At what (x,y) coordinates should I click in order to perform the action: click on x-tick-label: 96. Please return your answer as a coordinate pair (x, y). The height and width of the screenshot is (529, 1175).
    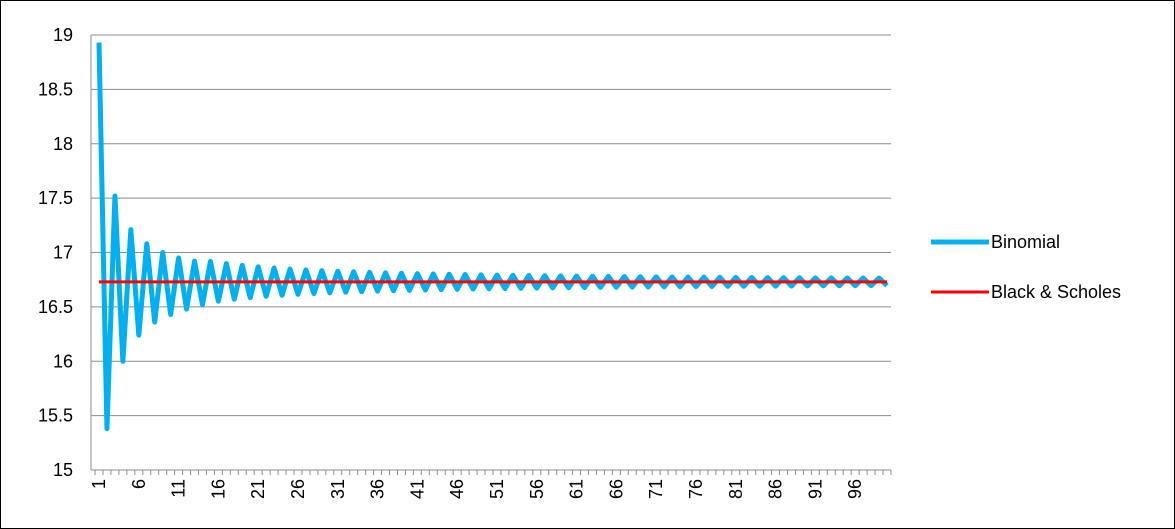
    Looking at the image, I should click on (855, 489).